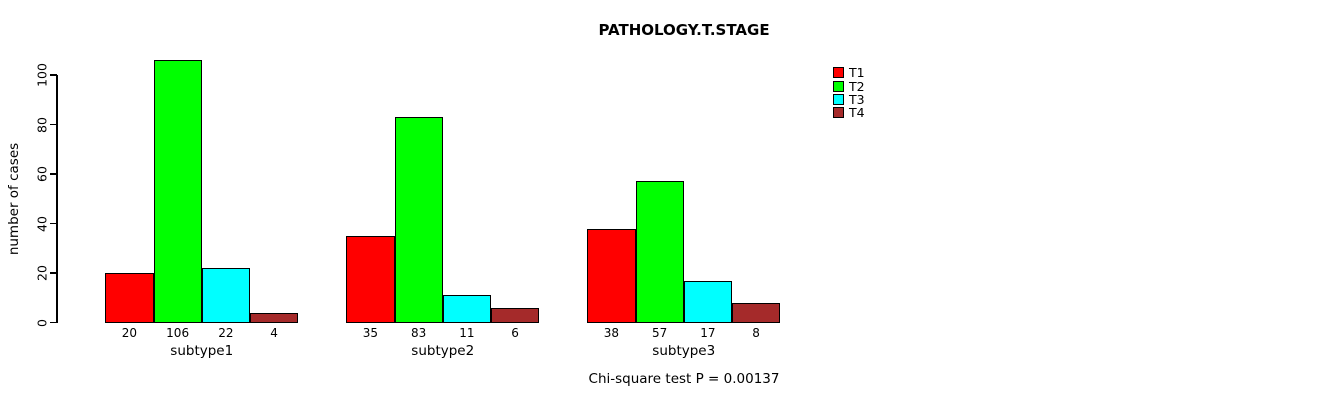 This screenshot has width=1340, height=400. I want to click on legend-item-T3: T3, so click(849, 99).